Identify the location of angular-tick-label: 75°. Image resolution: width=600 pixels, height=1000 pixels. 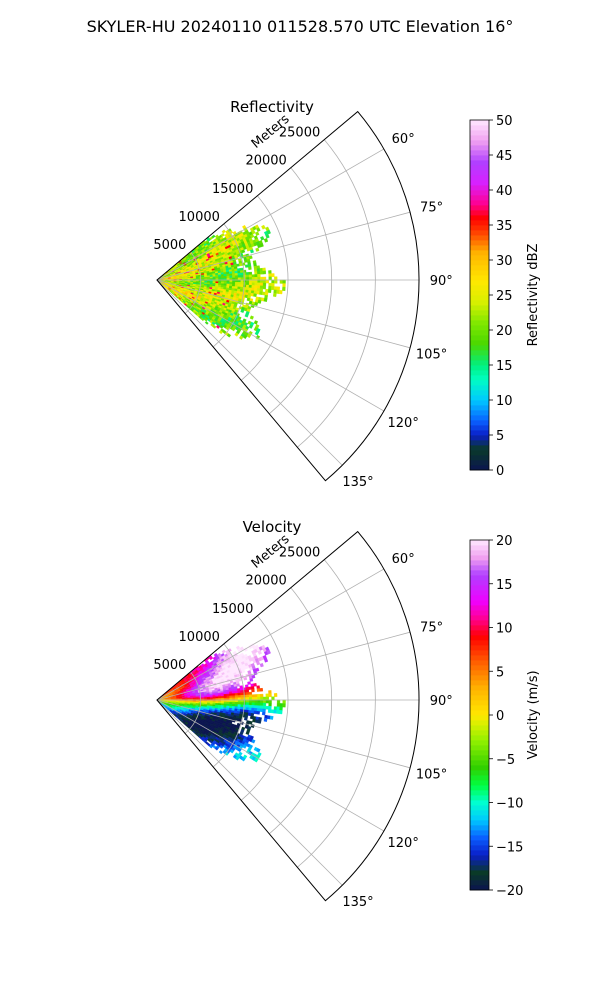
(431, 207).